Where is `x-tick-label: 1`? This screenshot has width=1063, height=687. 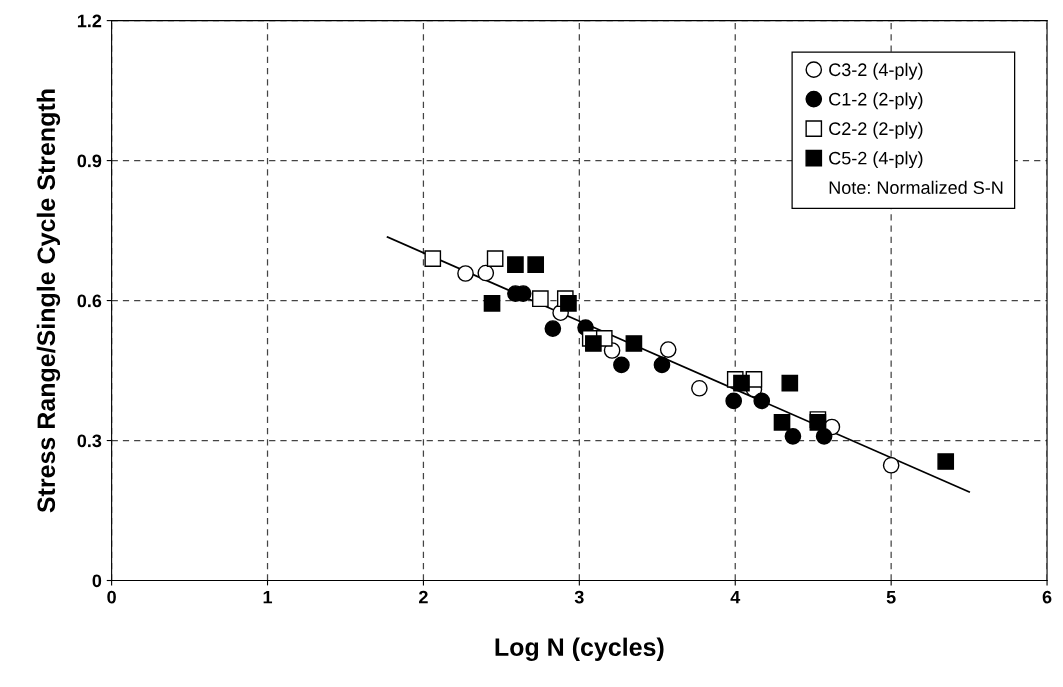
x-tick-label: 1 is located at coordinates (268, 597).